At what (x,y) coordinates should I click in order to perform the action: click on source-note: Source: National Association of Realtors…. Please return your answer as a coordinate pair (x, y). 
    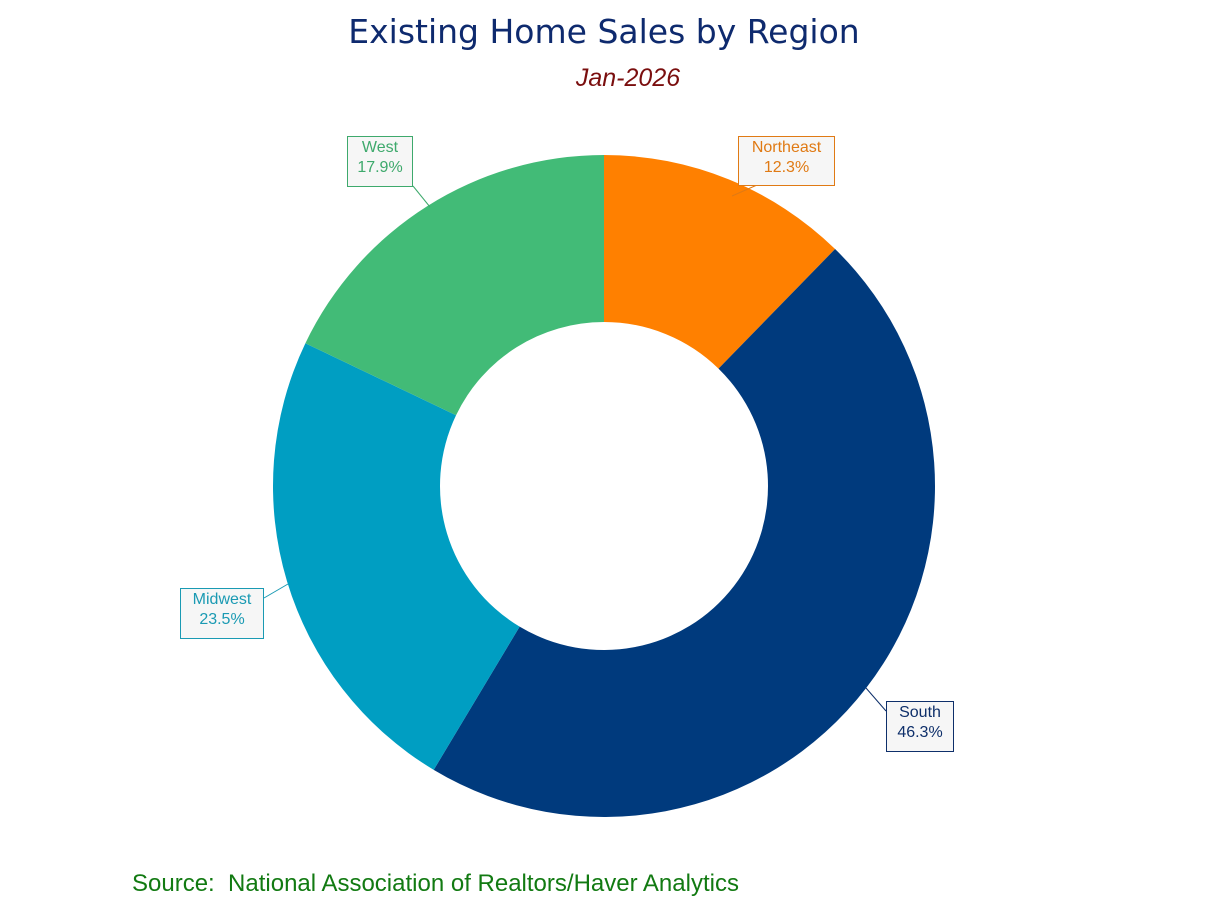
    Looking at the image, I should click on (435, 883).